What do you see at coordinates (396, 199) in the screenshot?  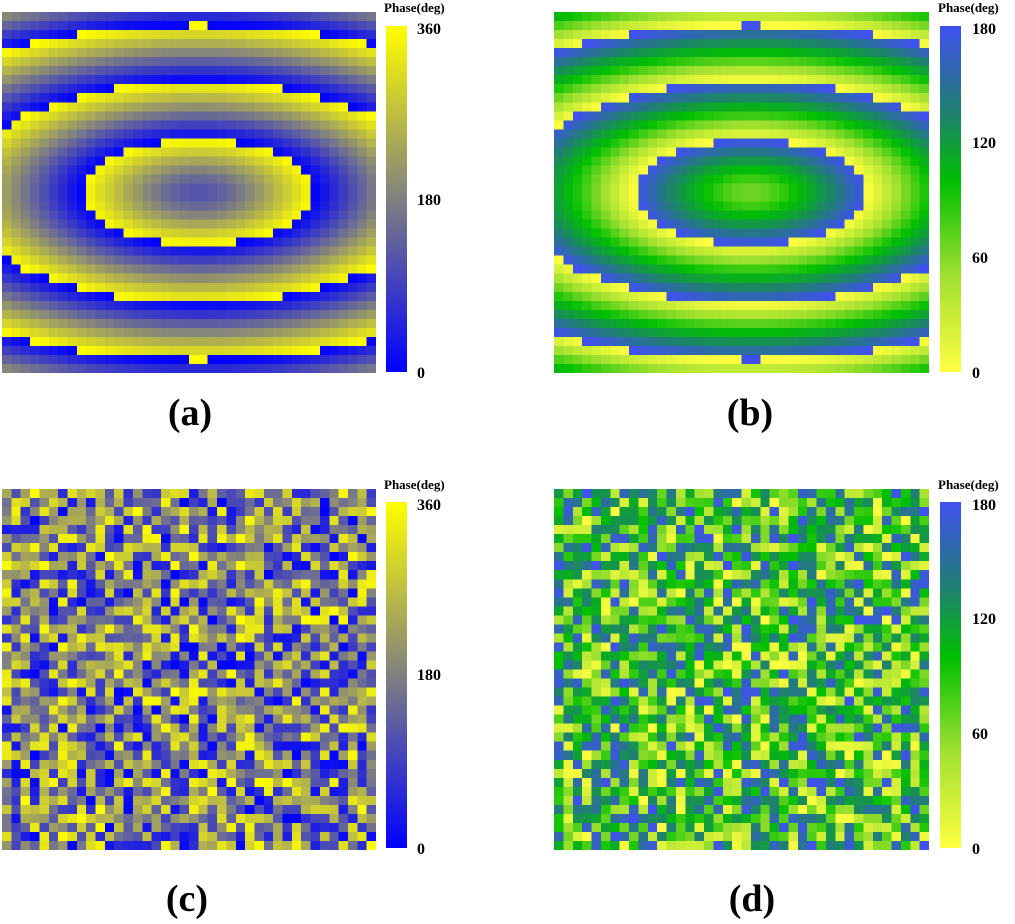 I see `colorbar-a` at bounding box center [396, 199].